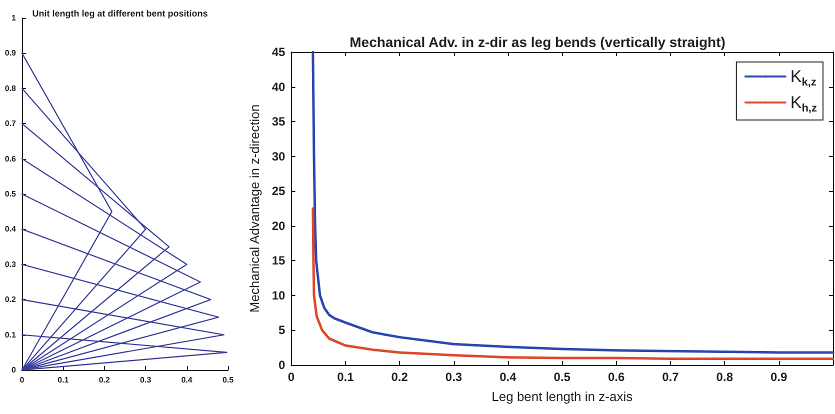  Describe the element at coordinates (120, 13) in the screenshot. I see `chart-title: Unit length leg at different bent positions` at that location.